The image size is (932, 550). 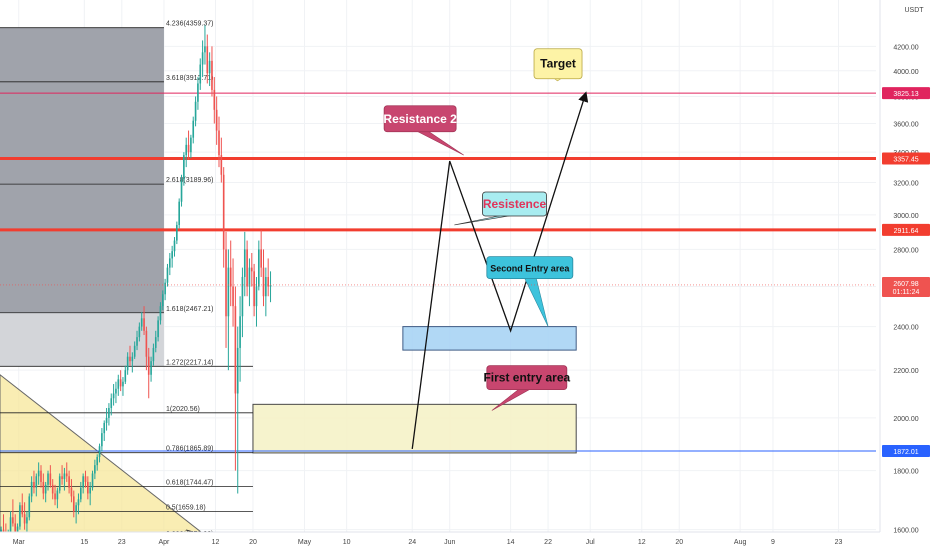 What do you see at coordinates (905, 472) in the screenshot?
I see `price-tick-label: 1800.00` at bounding box center [905, 472].